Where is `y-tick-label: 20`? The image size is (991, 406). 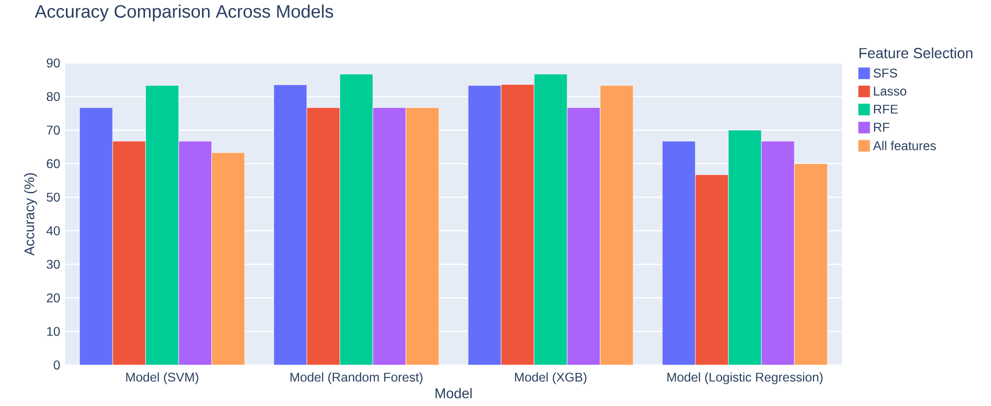 y-tick-label: 20 is located at coordinates (53, 297).